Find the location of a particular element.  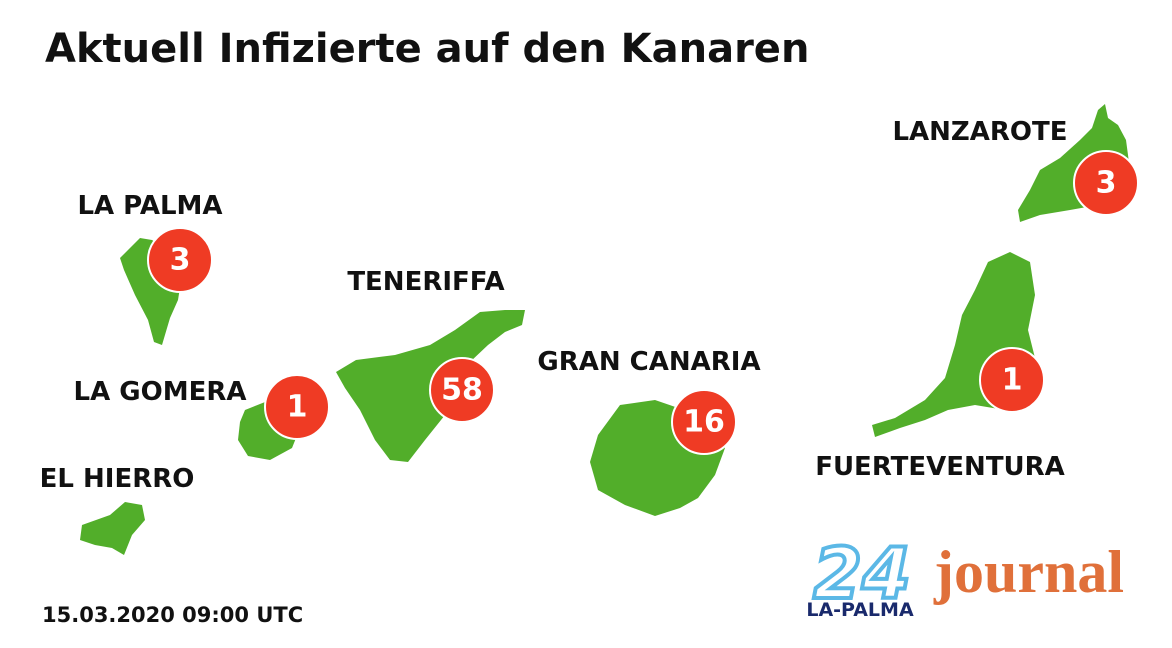

island-name: GRAN CANARIA is located at coordinates (648, 362).